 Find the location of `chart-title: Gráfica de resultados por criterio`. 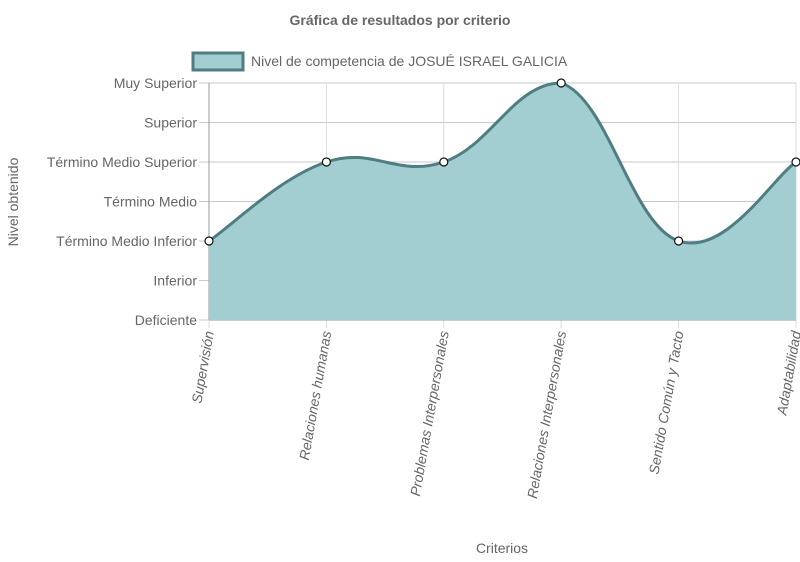

chart-title: Gráfica de resultados por criterio is located at coordinates (400, 20).